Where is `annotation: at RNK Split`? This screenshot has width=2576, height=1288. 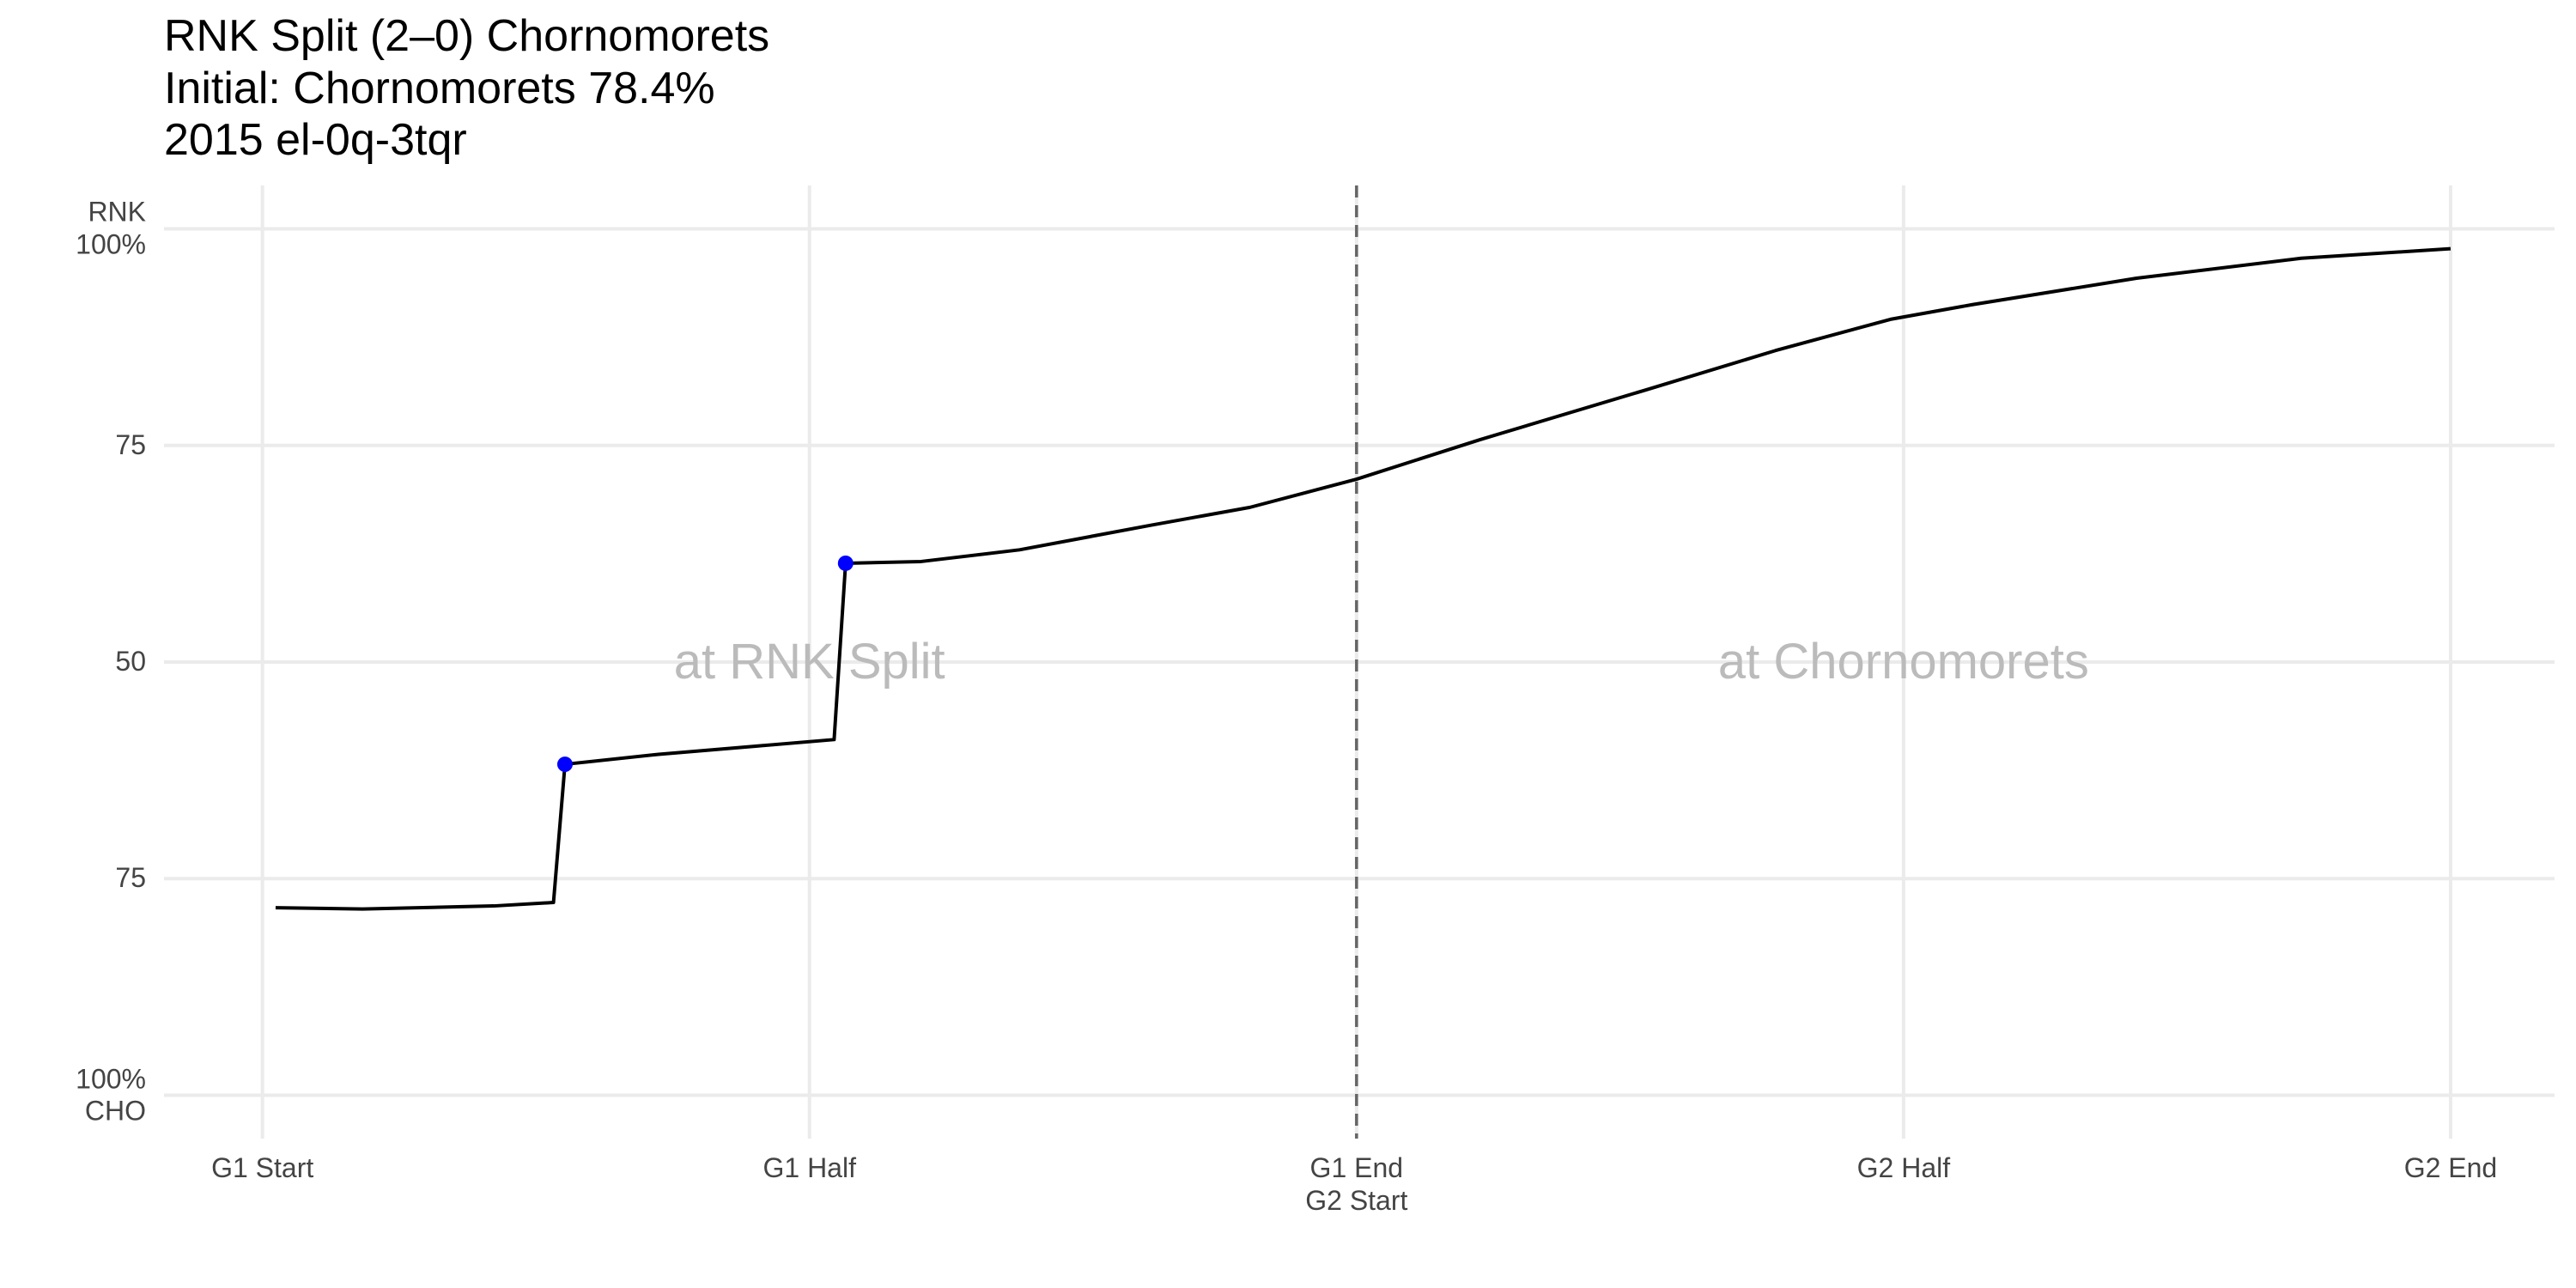
annotation: at RNK Split is located at coordinates (809, 662).